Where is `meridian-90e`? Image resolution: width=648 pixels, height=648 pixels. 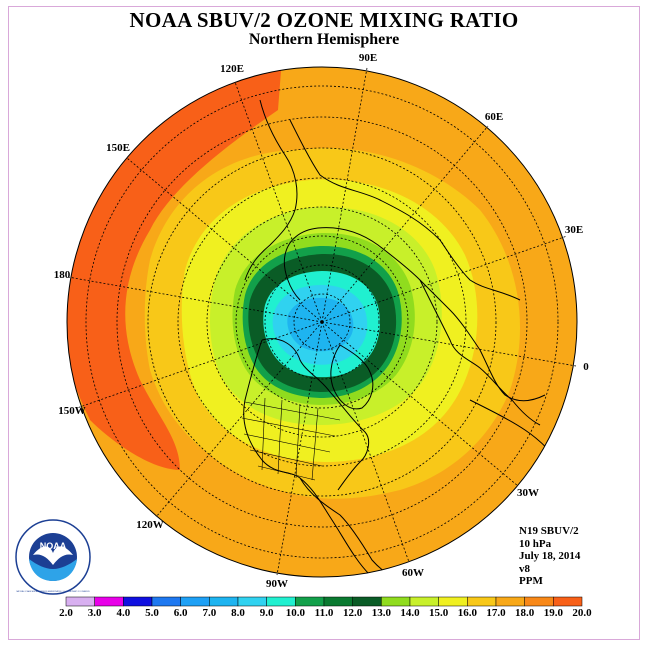 meridian-90e is located at coordinates (344, 195).